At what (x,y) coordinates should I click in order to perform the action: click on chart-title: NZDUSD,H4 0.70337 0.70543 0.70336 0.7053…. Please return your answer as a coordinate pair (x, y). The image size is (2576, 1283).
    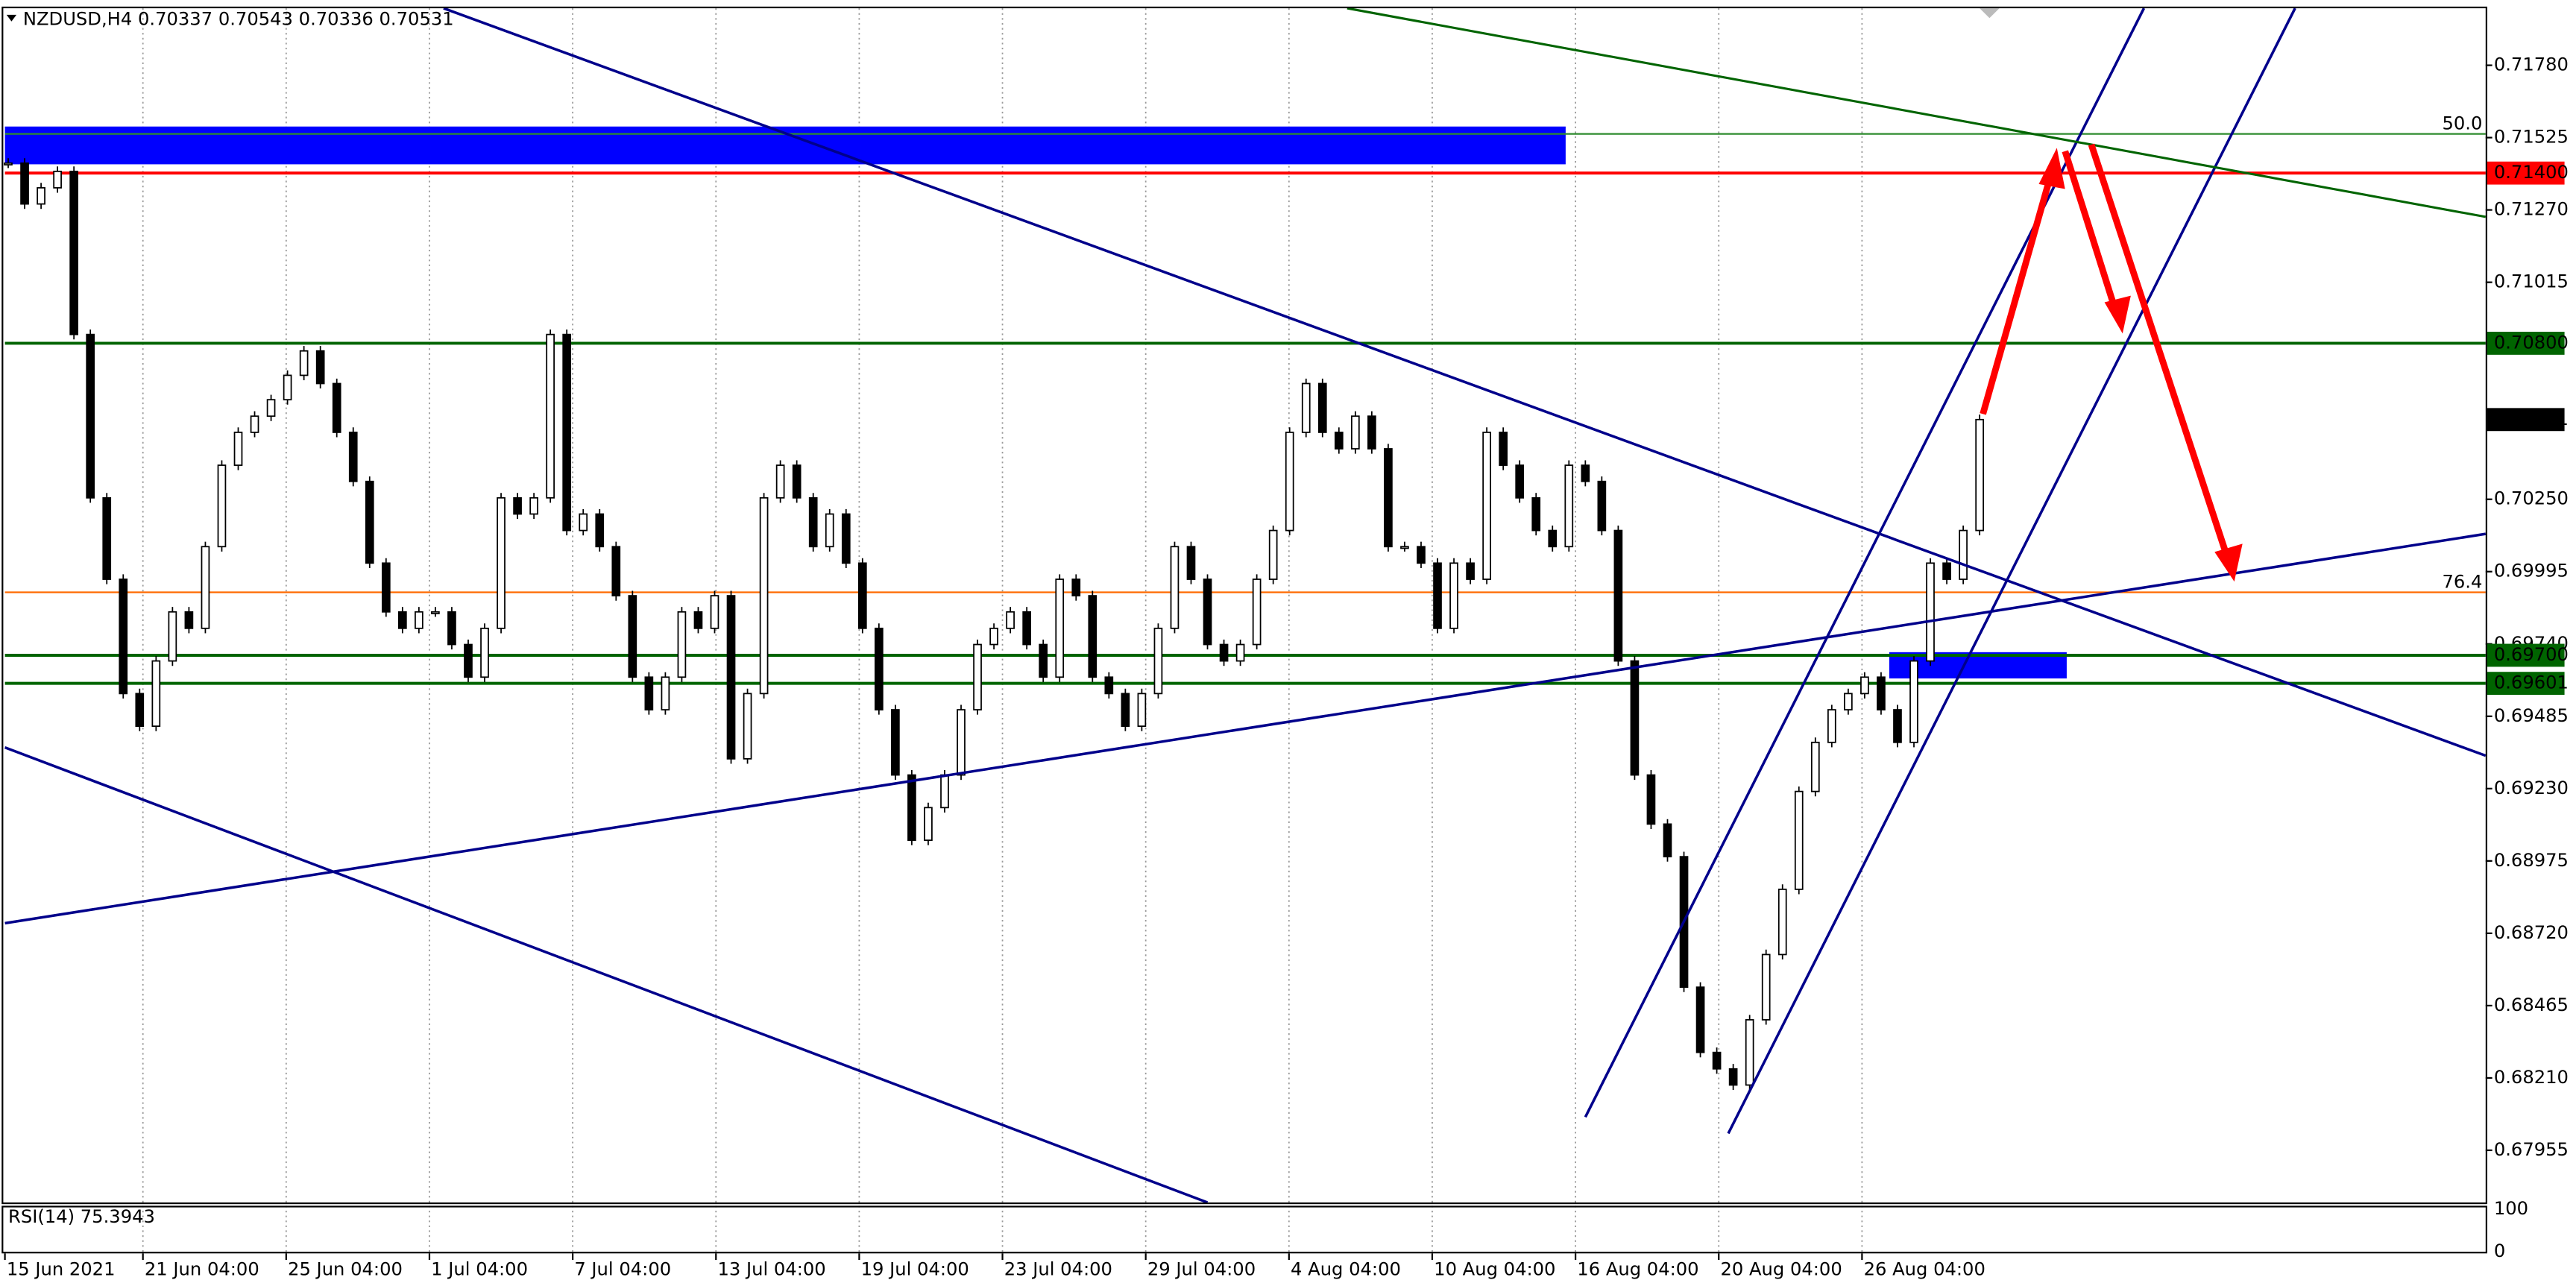
    Looking at the image, I should click on (238, 18).